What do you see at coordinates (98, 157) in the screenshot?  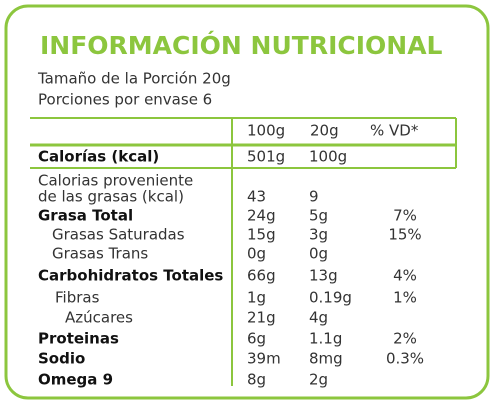 I see `row-label: Calorías (kcal)` at bounding box center [98, 157].